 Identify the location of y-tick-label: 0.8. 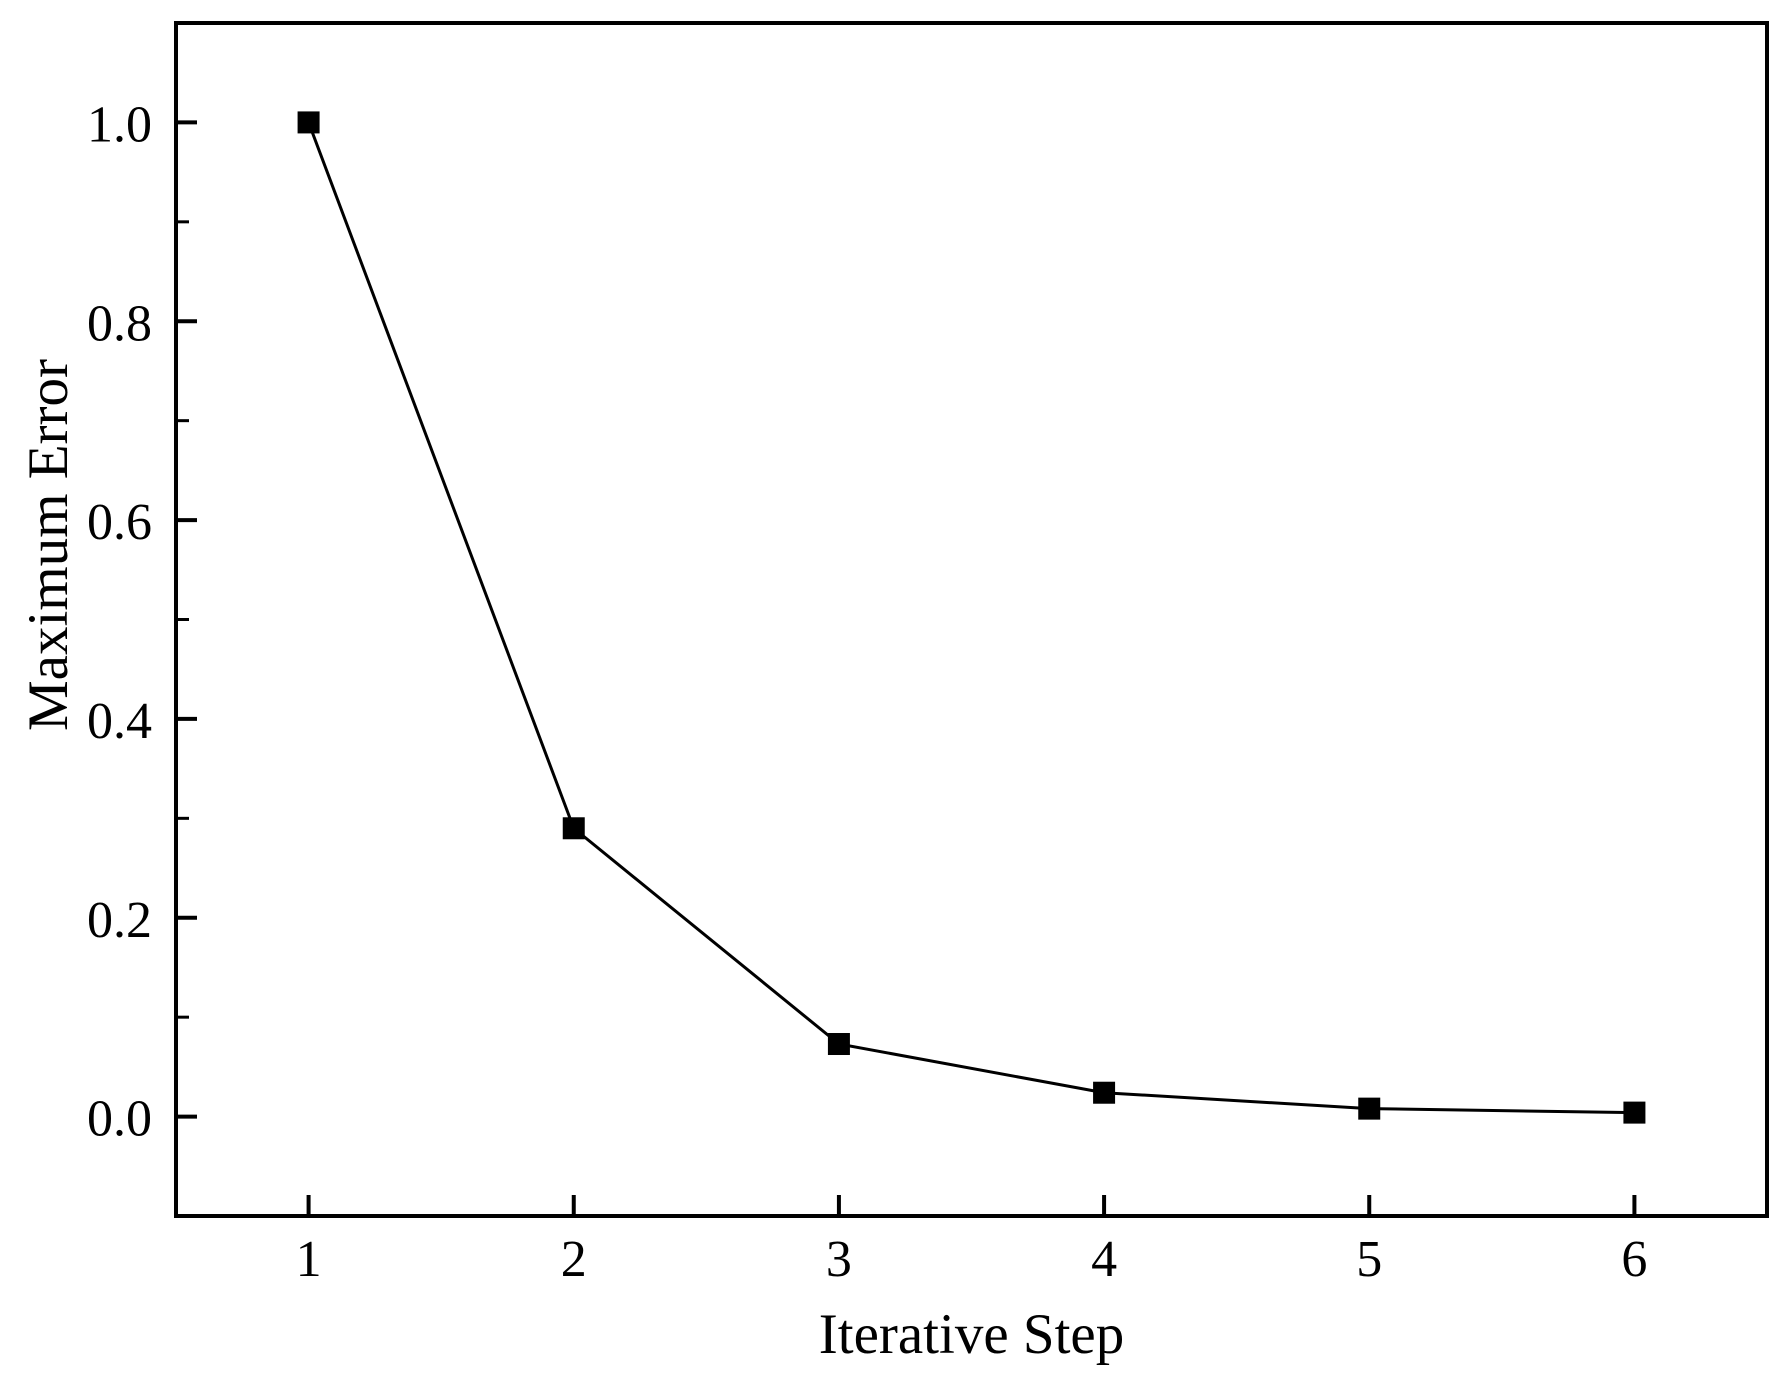
(119, 323).